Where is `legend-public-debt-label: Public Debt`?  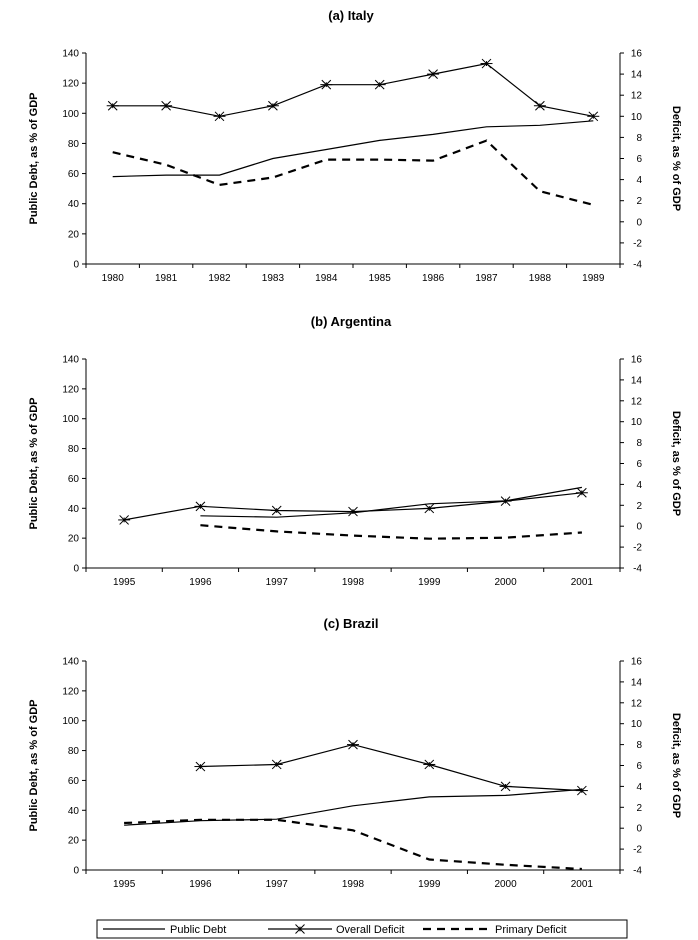
legend-public-debt-label: Public Debt is located at coordinates (198, 930).